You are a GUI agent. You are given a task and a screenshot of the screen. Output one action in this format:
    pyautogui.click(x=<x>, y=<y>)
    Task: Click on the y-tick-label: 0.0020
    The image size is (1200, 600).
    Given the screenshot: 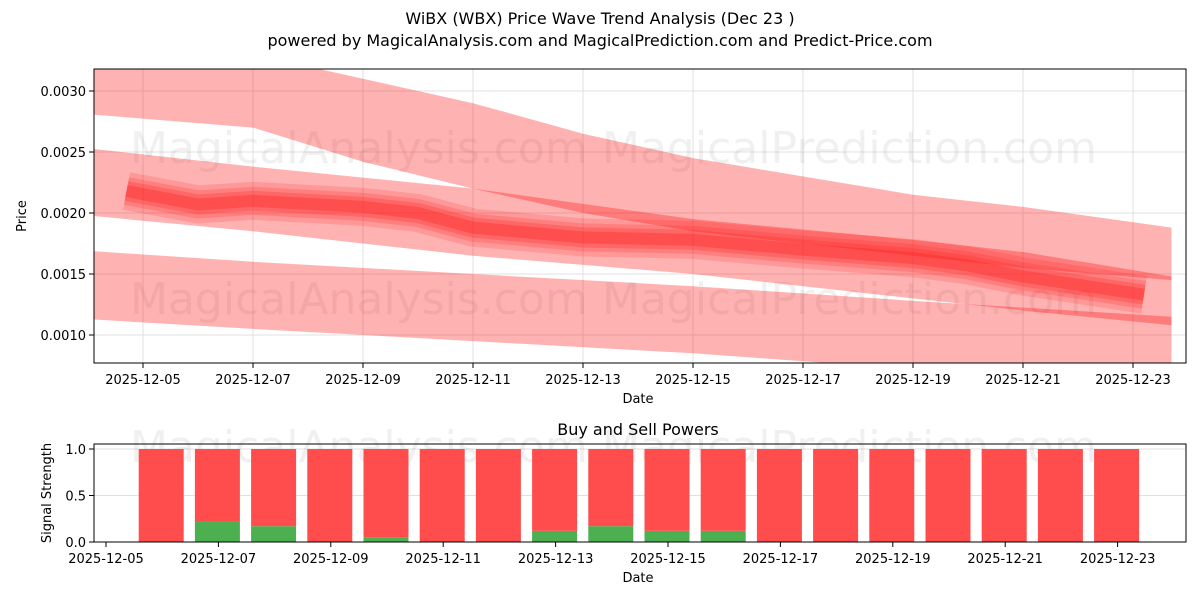 What is the action you would take?
    pyautogui.click(x=64, y=214)
    